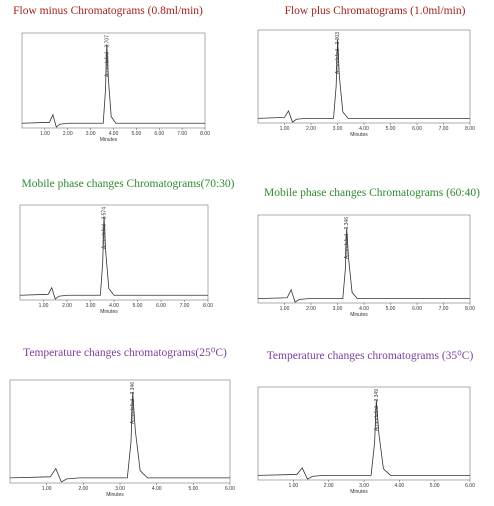 The width and height of the screenshot is (494, 506). Describe the element at coordinates (108, 11) in the screenshot. I see `chart-title: Flow minus Chromatograms (0.8ml/min)` at that location.